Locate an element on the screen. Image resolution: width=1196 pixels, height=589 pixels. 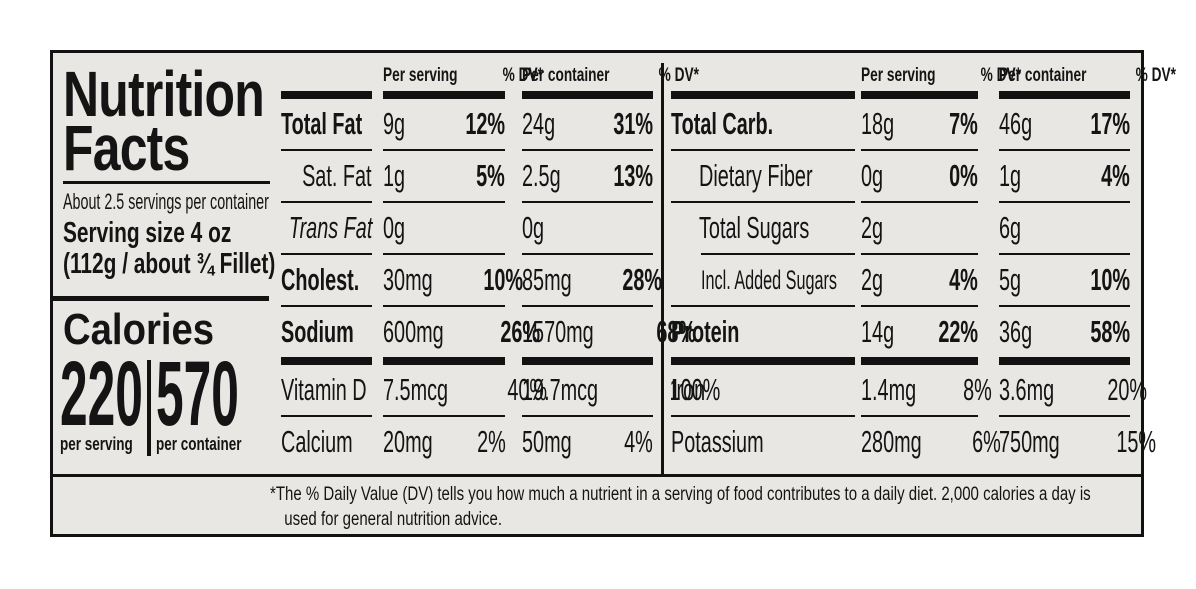
nutrient-name: Sodium is located at coordinates (317, 331).